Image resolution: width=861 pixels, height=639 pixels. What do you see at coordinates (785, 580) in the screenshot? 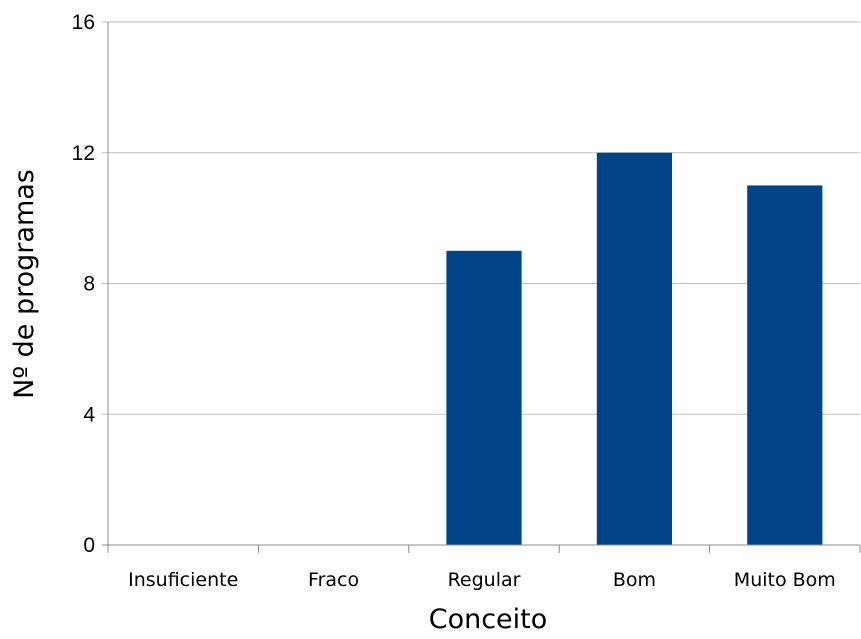
I see `x-tick-label: Muito Bom` at bounding box center [785, 580].